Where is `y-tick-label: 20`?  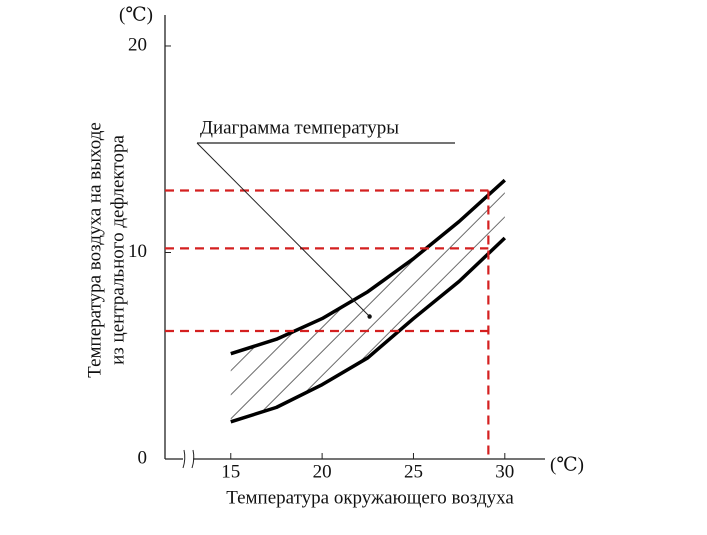 y-tick-label: 20 is located at coordinates (137, 44).